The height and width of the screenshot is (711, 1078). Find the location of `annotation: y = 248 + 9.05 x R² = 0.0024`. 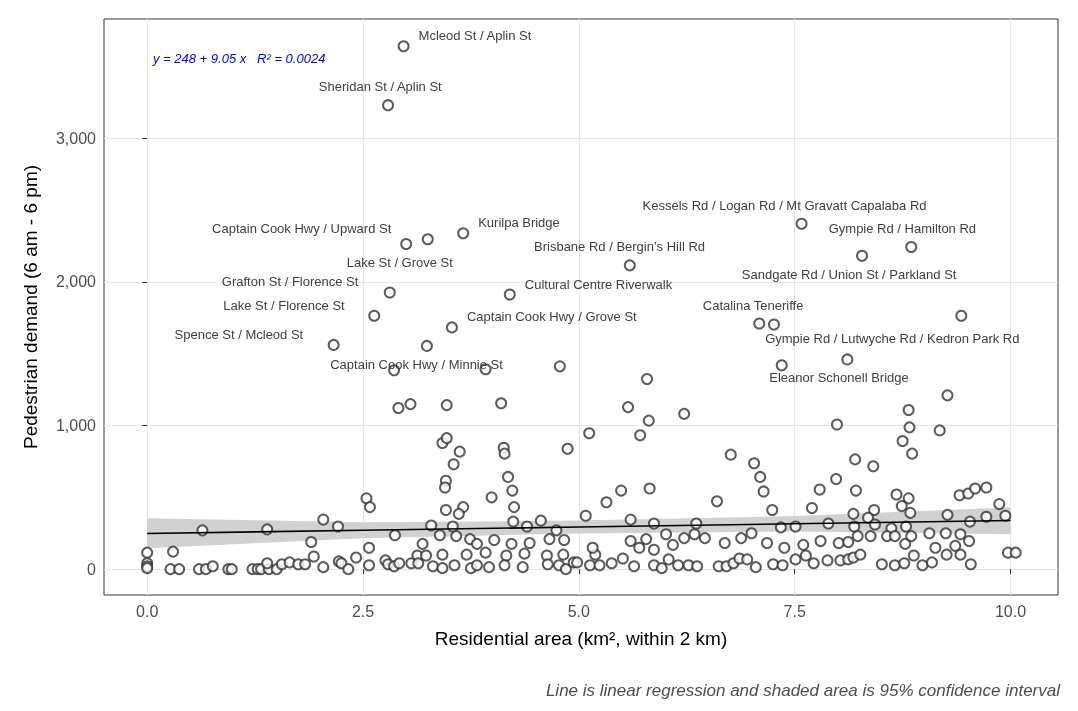

annotation: y = 248 + 9.05 x R² = 0.0024 is located at coordinates (239, 58).